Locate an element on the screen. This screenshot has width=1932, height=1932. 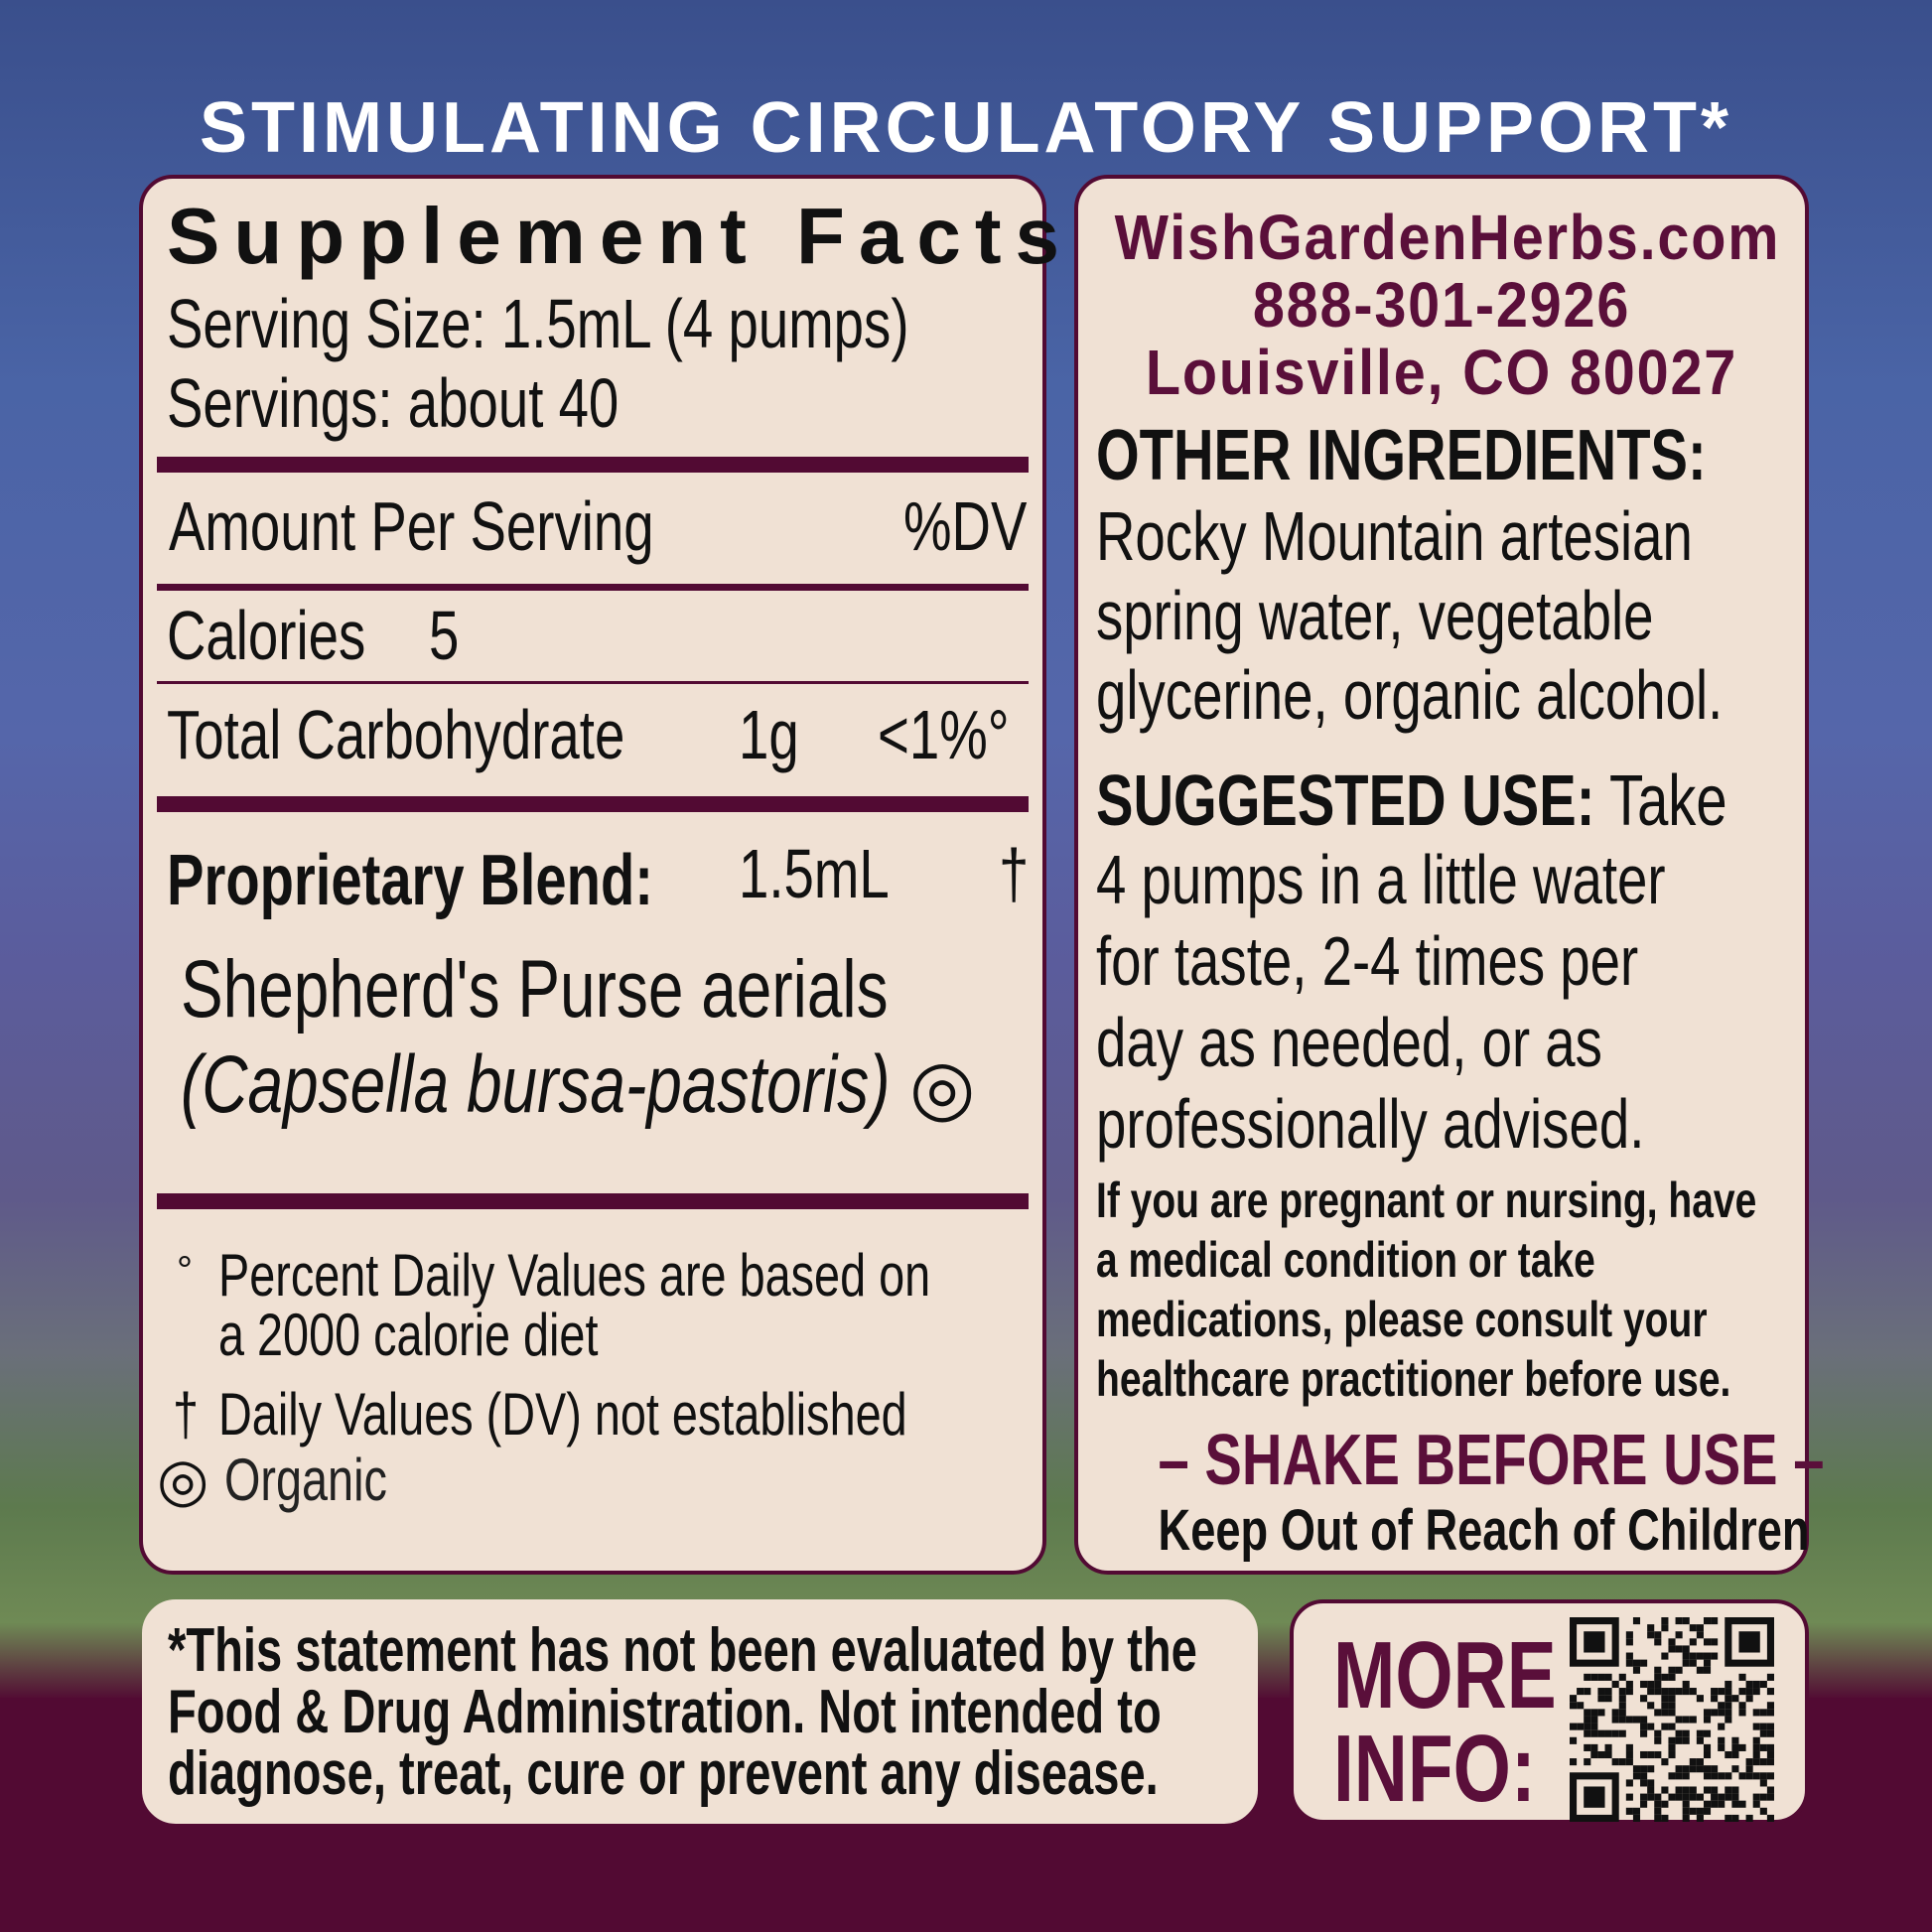
serving-size: Serving Size: 1.5mL (4 pumps) is located at coordinates (538, 324).